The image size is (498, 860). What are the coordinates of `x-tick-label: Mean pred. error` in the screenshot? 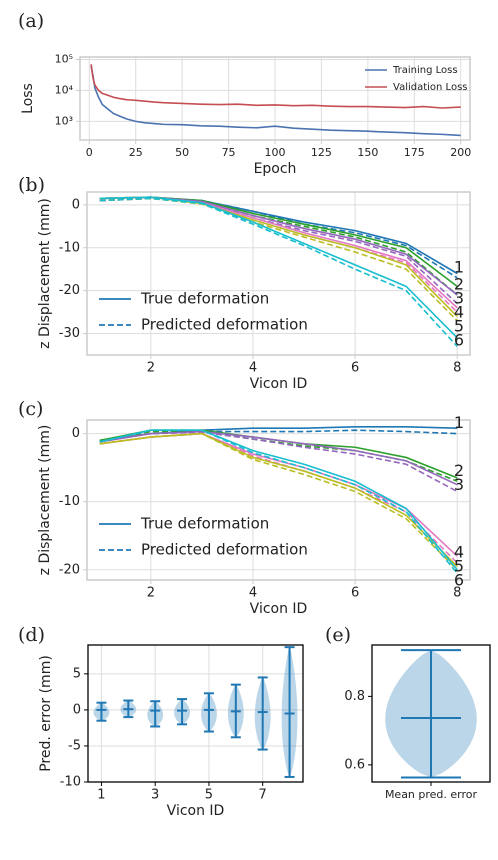 It's located at (431, 794).